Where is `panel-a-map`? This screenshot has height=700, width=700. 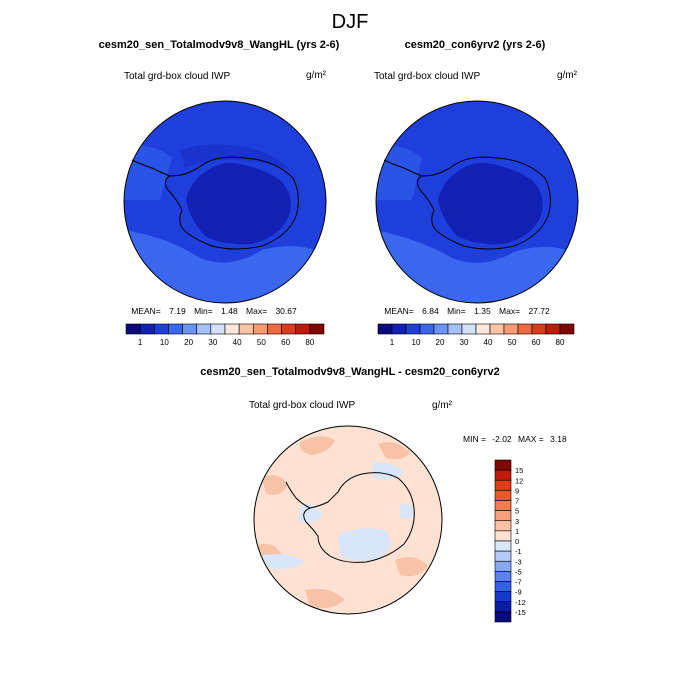 panel-a-map is located at coordinates (225, 202).